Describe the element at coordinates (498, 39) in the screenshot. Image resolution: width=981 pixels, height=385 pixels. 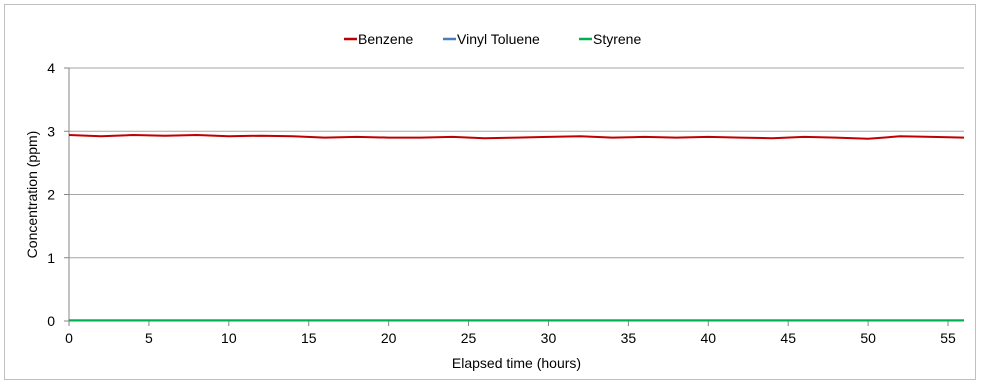
I see `legend-label: Vinyl Toluene` at that location.